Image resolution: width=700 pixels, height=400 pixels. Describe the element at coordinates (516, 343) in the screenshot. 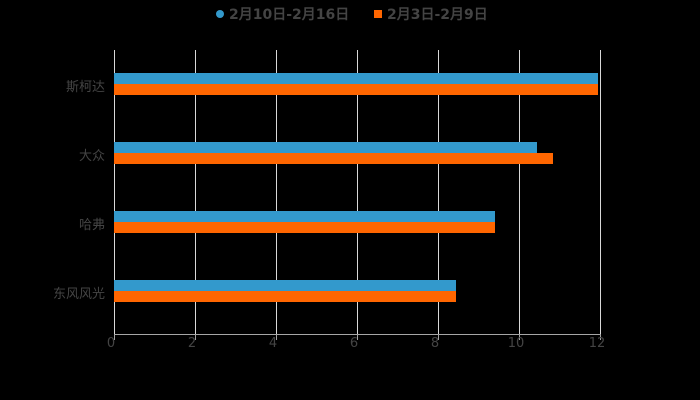

I see `x-tick-label: 10` at that location.